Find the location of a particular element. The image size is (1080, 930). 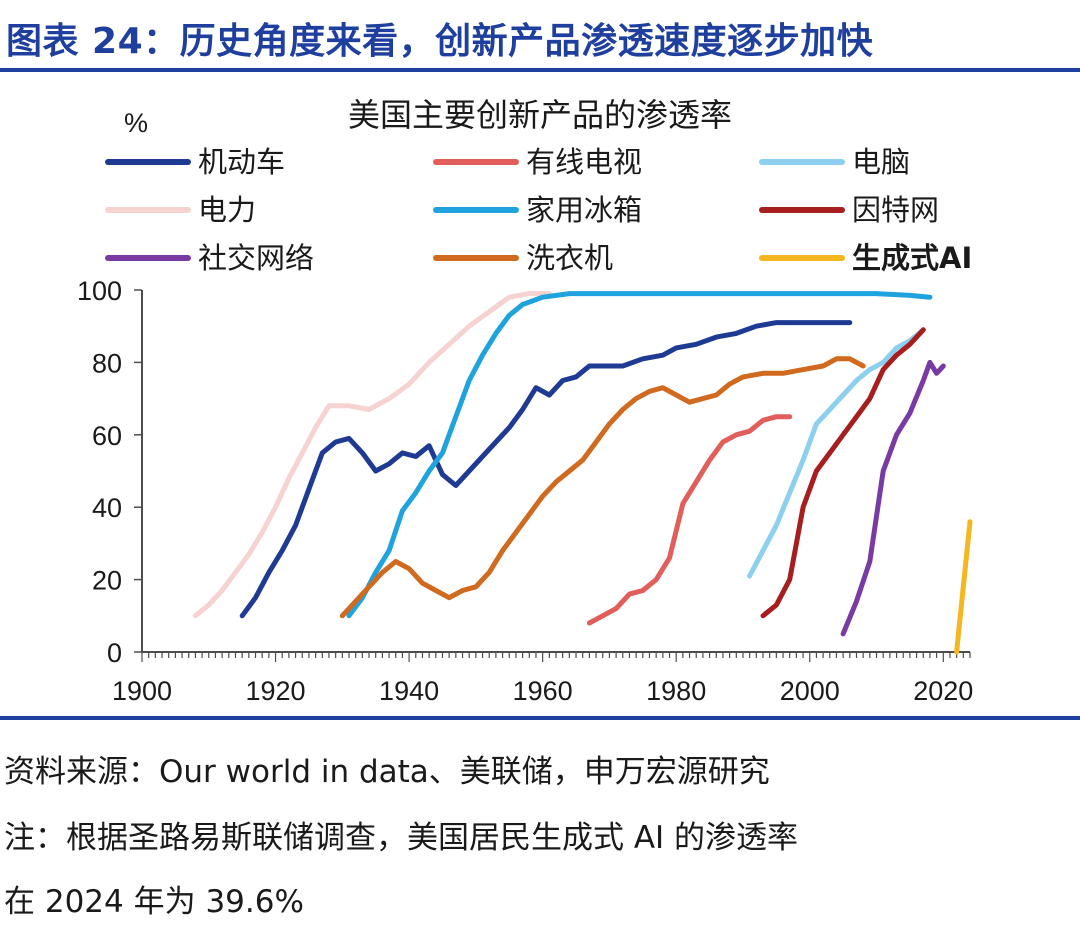

x-tick-label: 1940 is located at coordinates (409, 691).